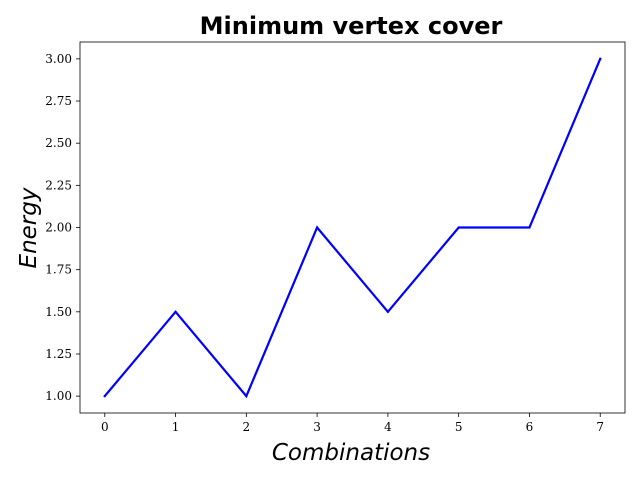 The width and height of the screenshot is (640, 480). What do you see at coordinates (530, 427) in the screenshot?
I see `x-tick-label: 6` at bounding box center [530, 427].